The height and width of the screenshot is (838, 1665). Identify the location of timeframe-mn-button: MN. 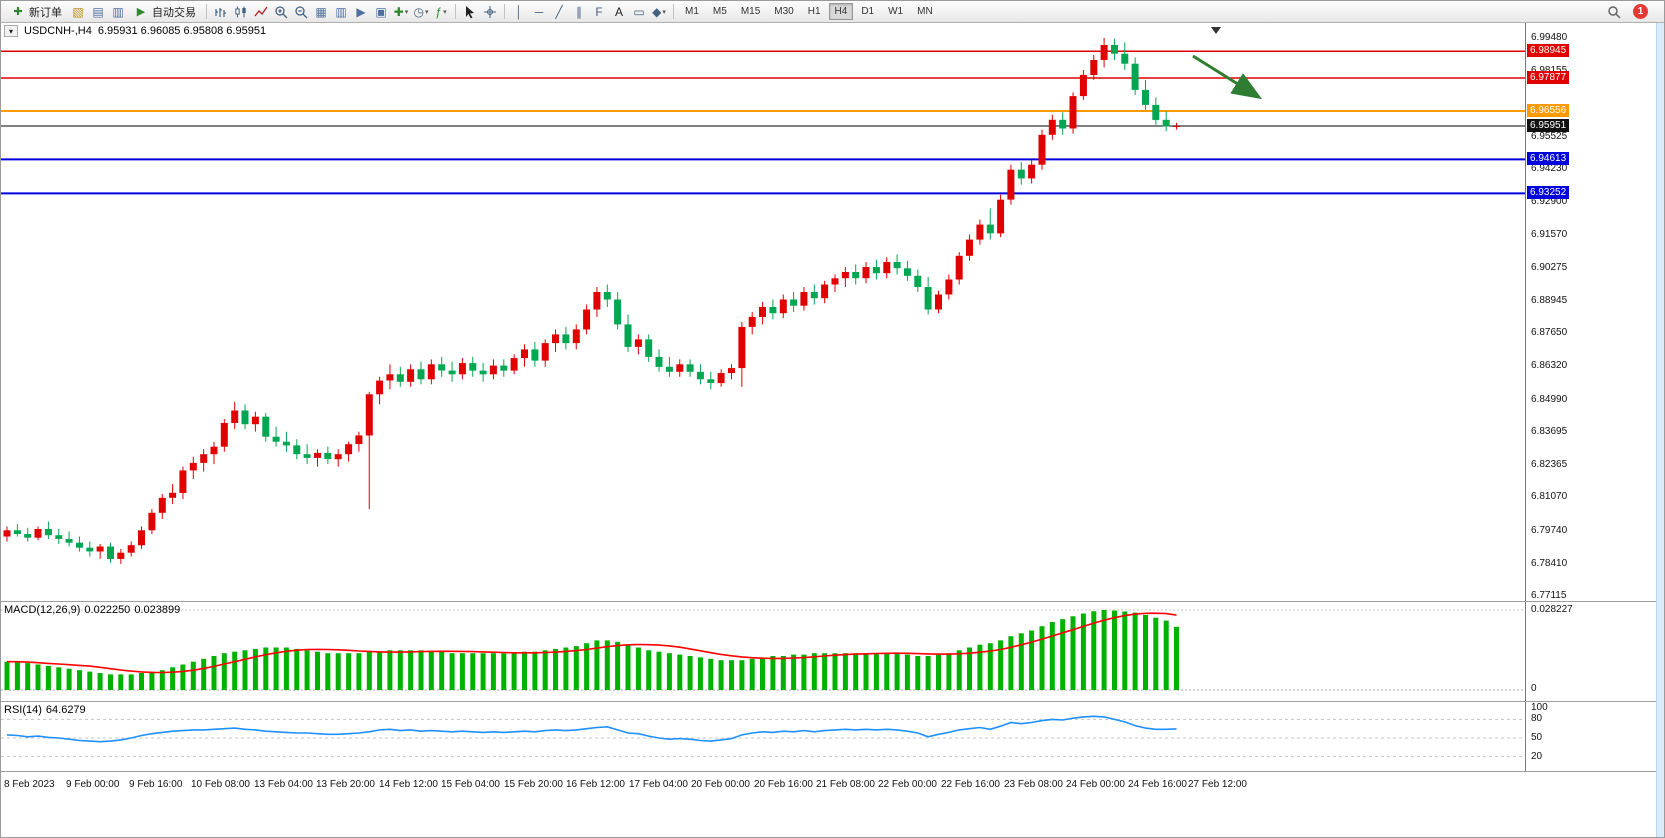
(925, 11).